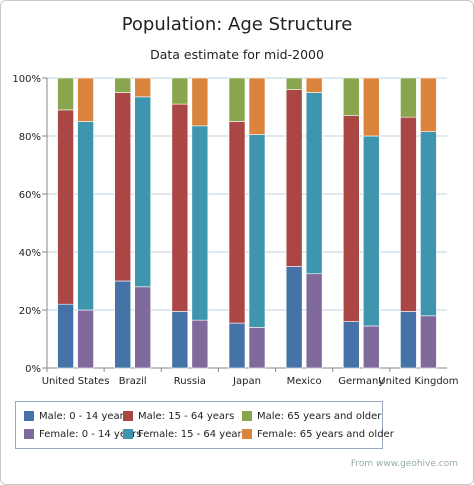 The height and width of the screenshot is (485, 474). I want to click on y-tick-label: 20%, so click(30, 311).